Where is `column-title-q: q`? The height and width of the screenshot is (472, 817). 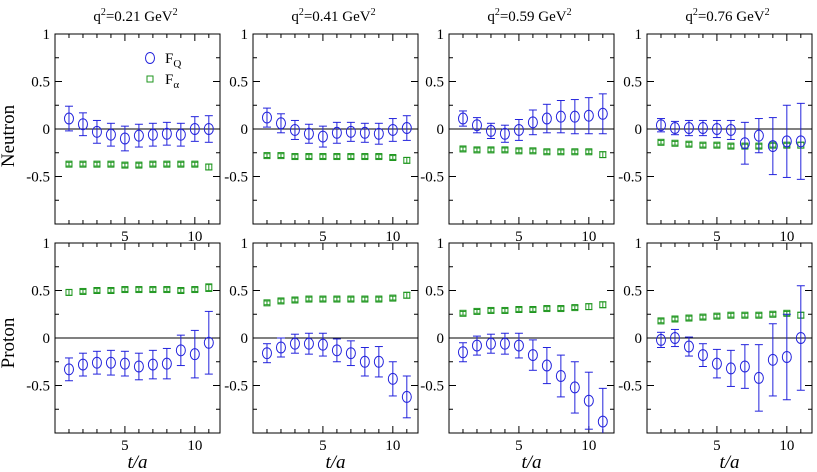
column-title-q: q is located at coordinates (295, 17).